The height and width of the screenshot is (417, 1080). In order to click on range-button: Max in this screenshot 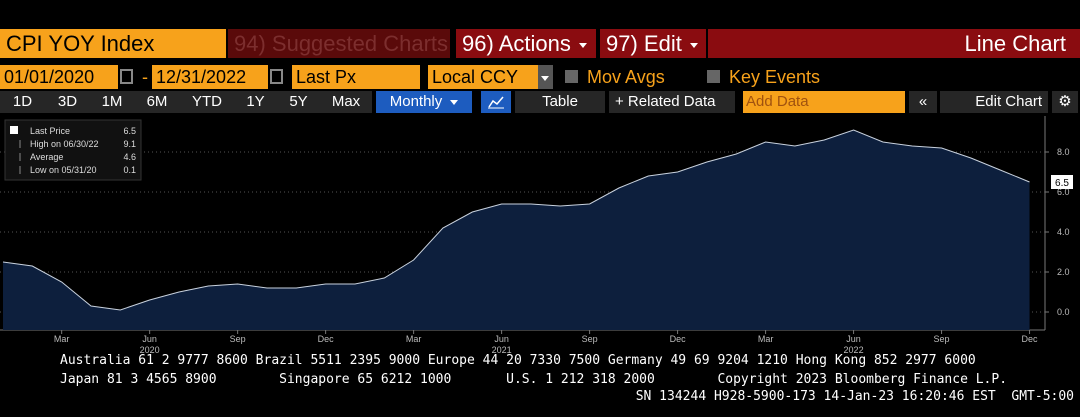, I will do `click(346, 102)`.